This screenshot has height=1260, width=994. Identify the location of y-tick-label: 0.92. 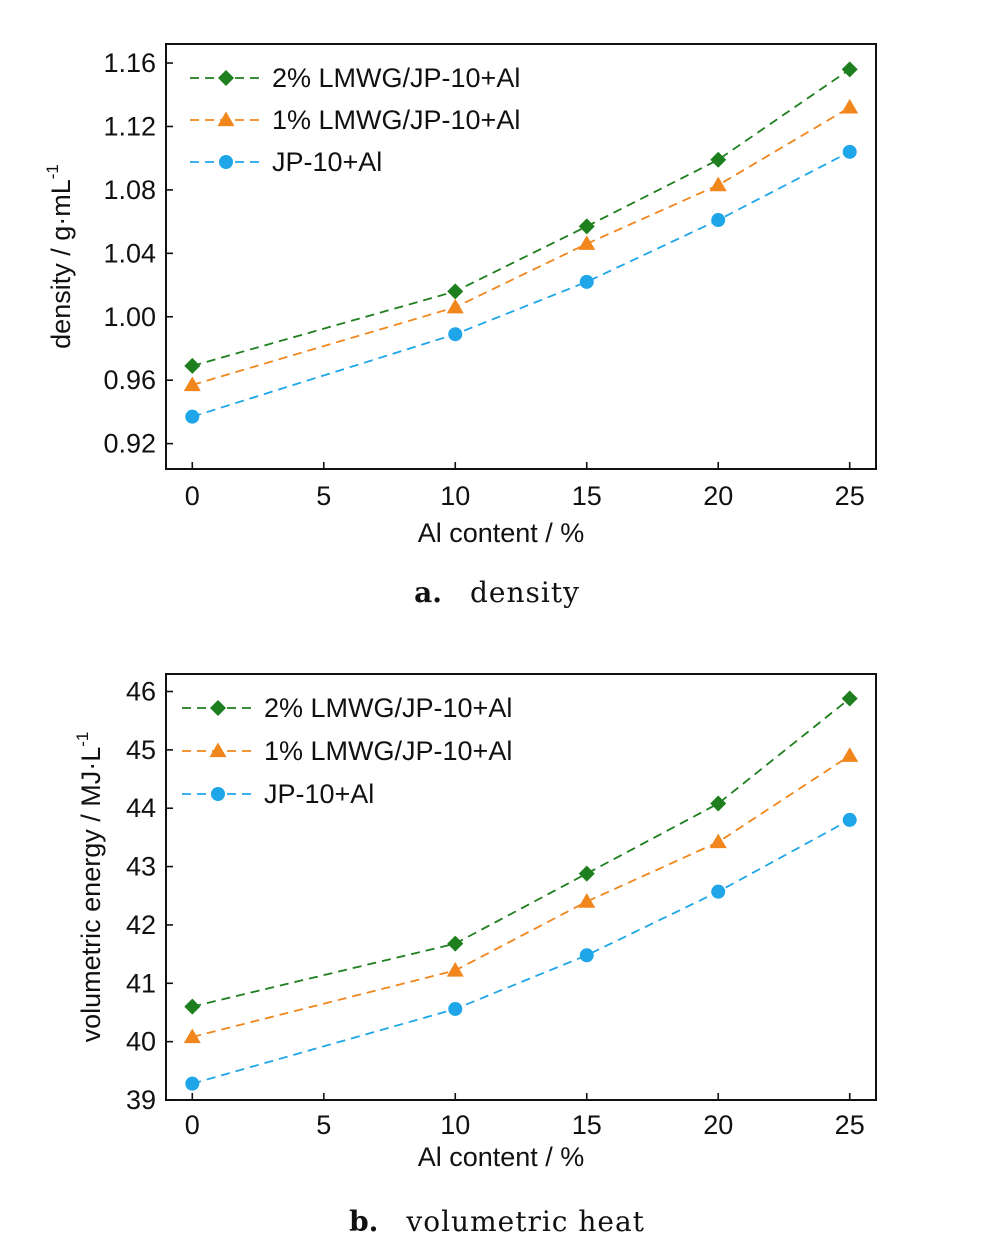
(129, 444).